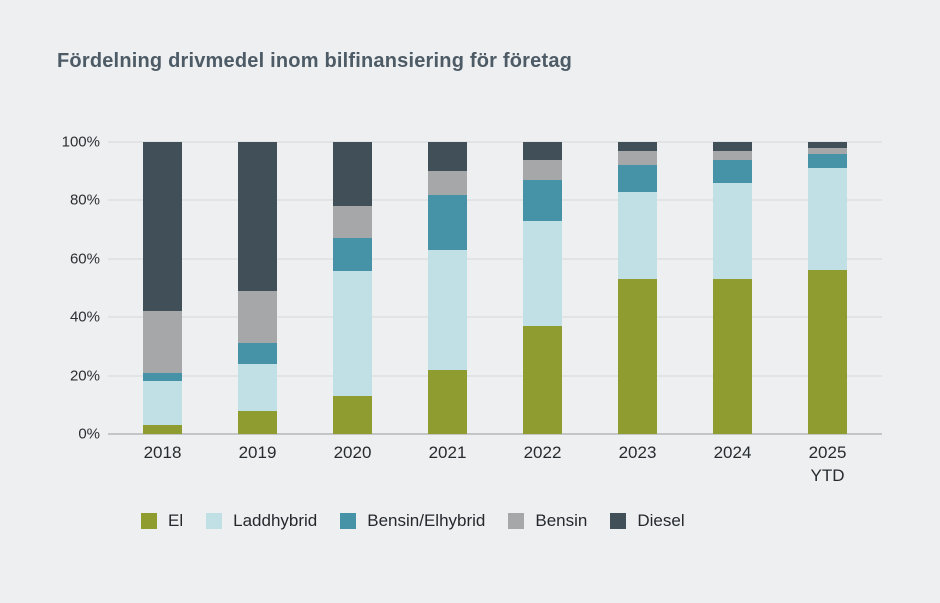  I want to click on x-tick-year: 2022, so click(542, 452).